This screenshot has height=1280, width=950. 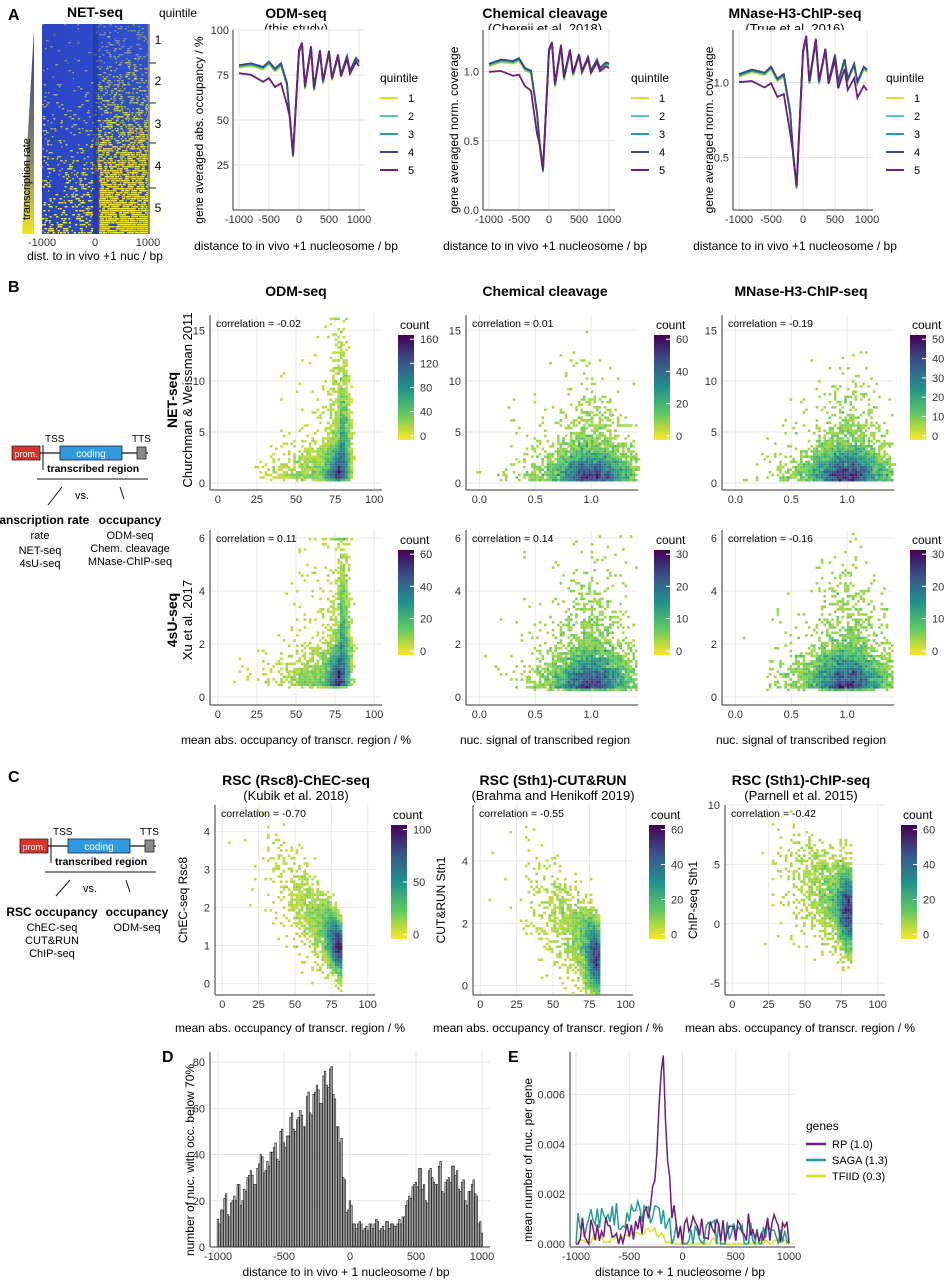 I want to click on e-legend: genes RP (1.0) SAGA (1.3) TFIID (0.3), so click(x=847, y=1151).